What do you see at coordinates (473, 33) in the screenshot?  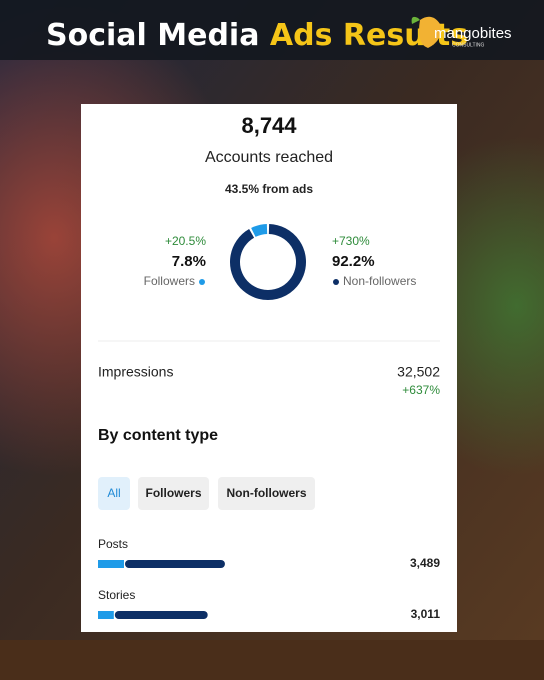 I see `logo-name: mangobites` at bounding box center [473, 33].